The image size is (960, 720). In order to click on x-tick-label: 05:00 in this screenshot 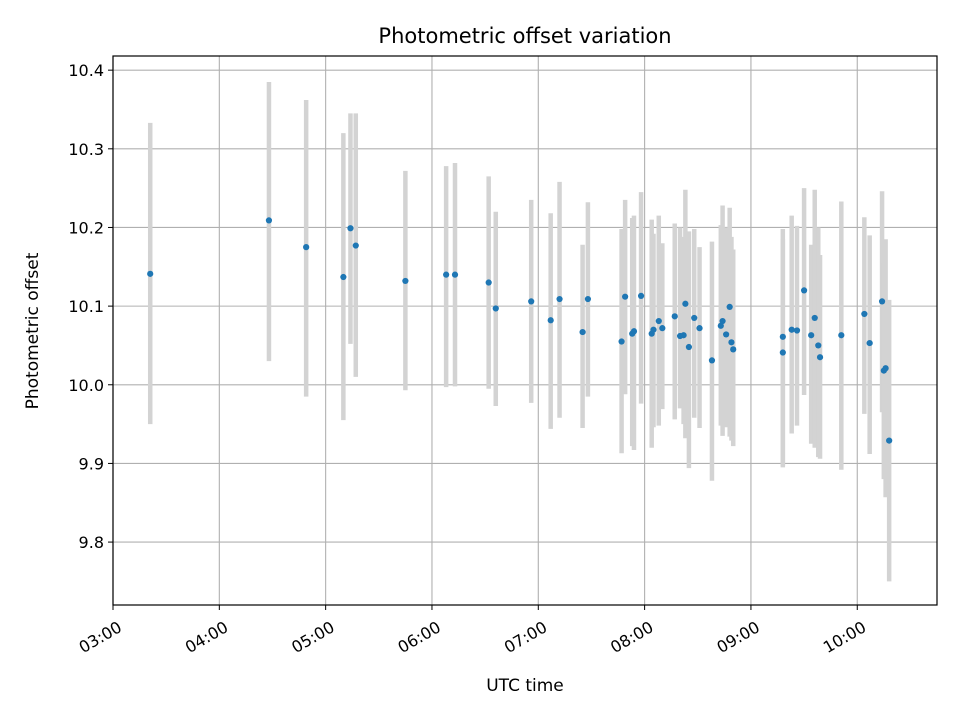, I will do `click(312, 637)`.